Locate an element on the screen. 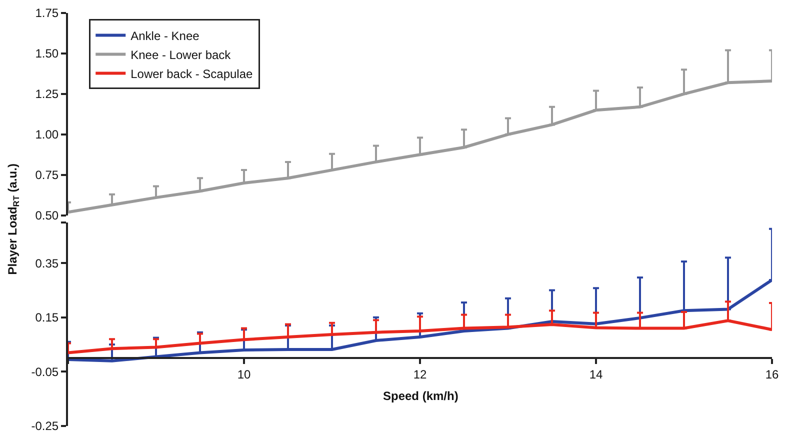  y-tick-label: 1.00 is located at coordinates (47, 135).